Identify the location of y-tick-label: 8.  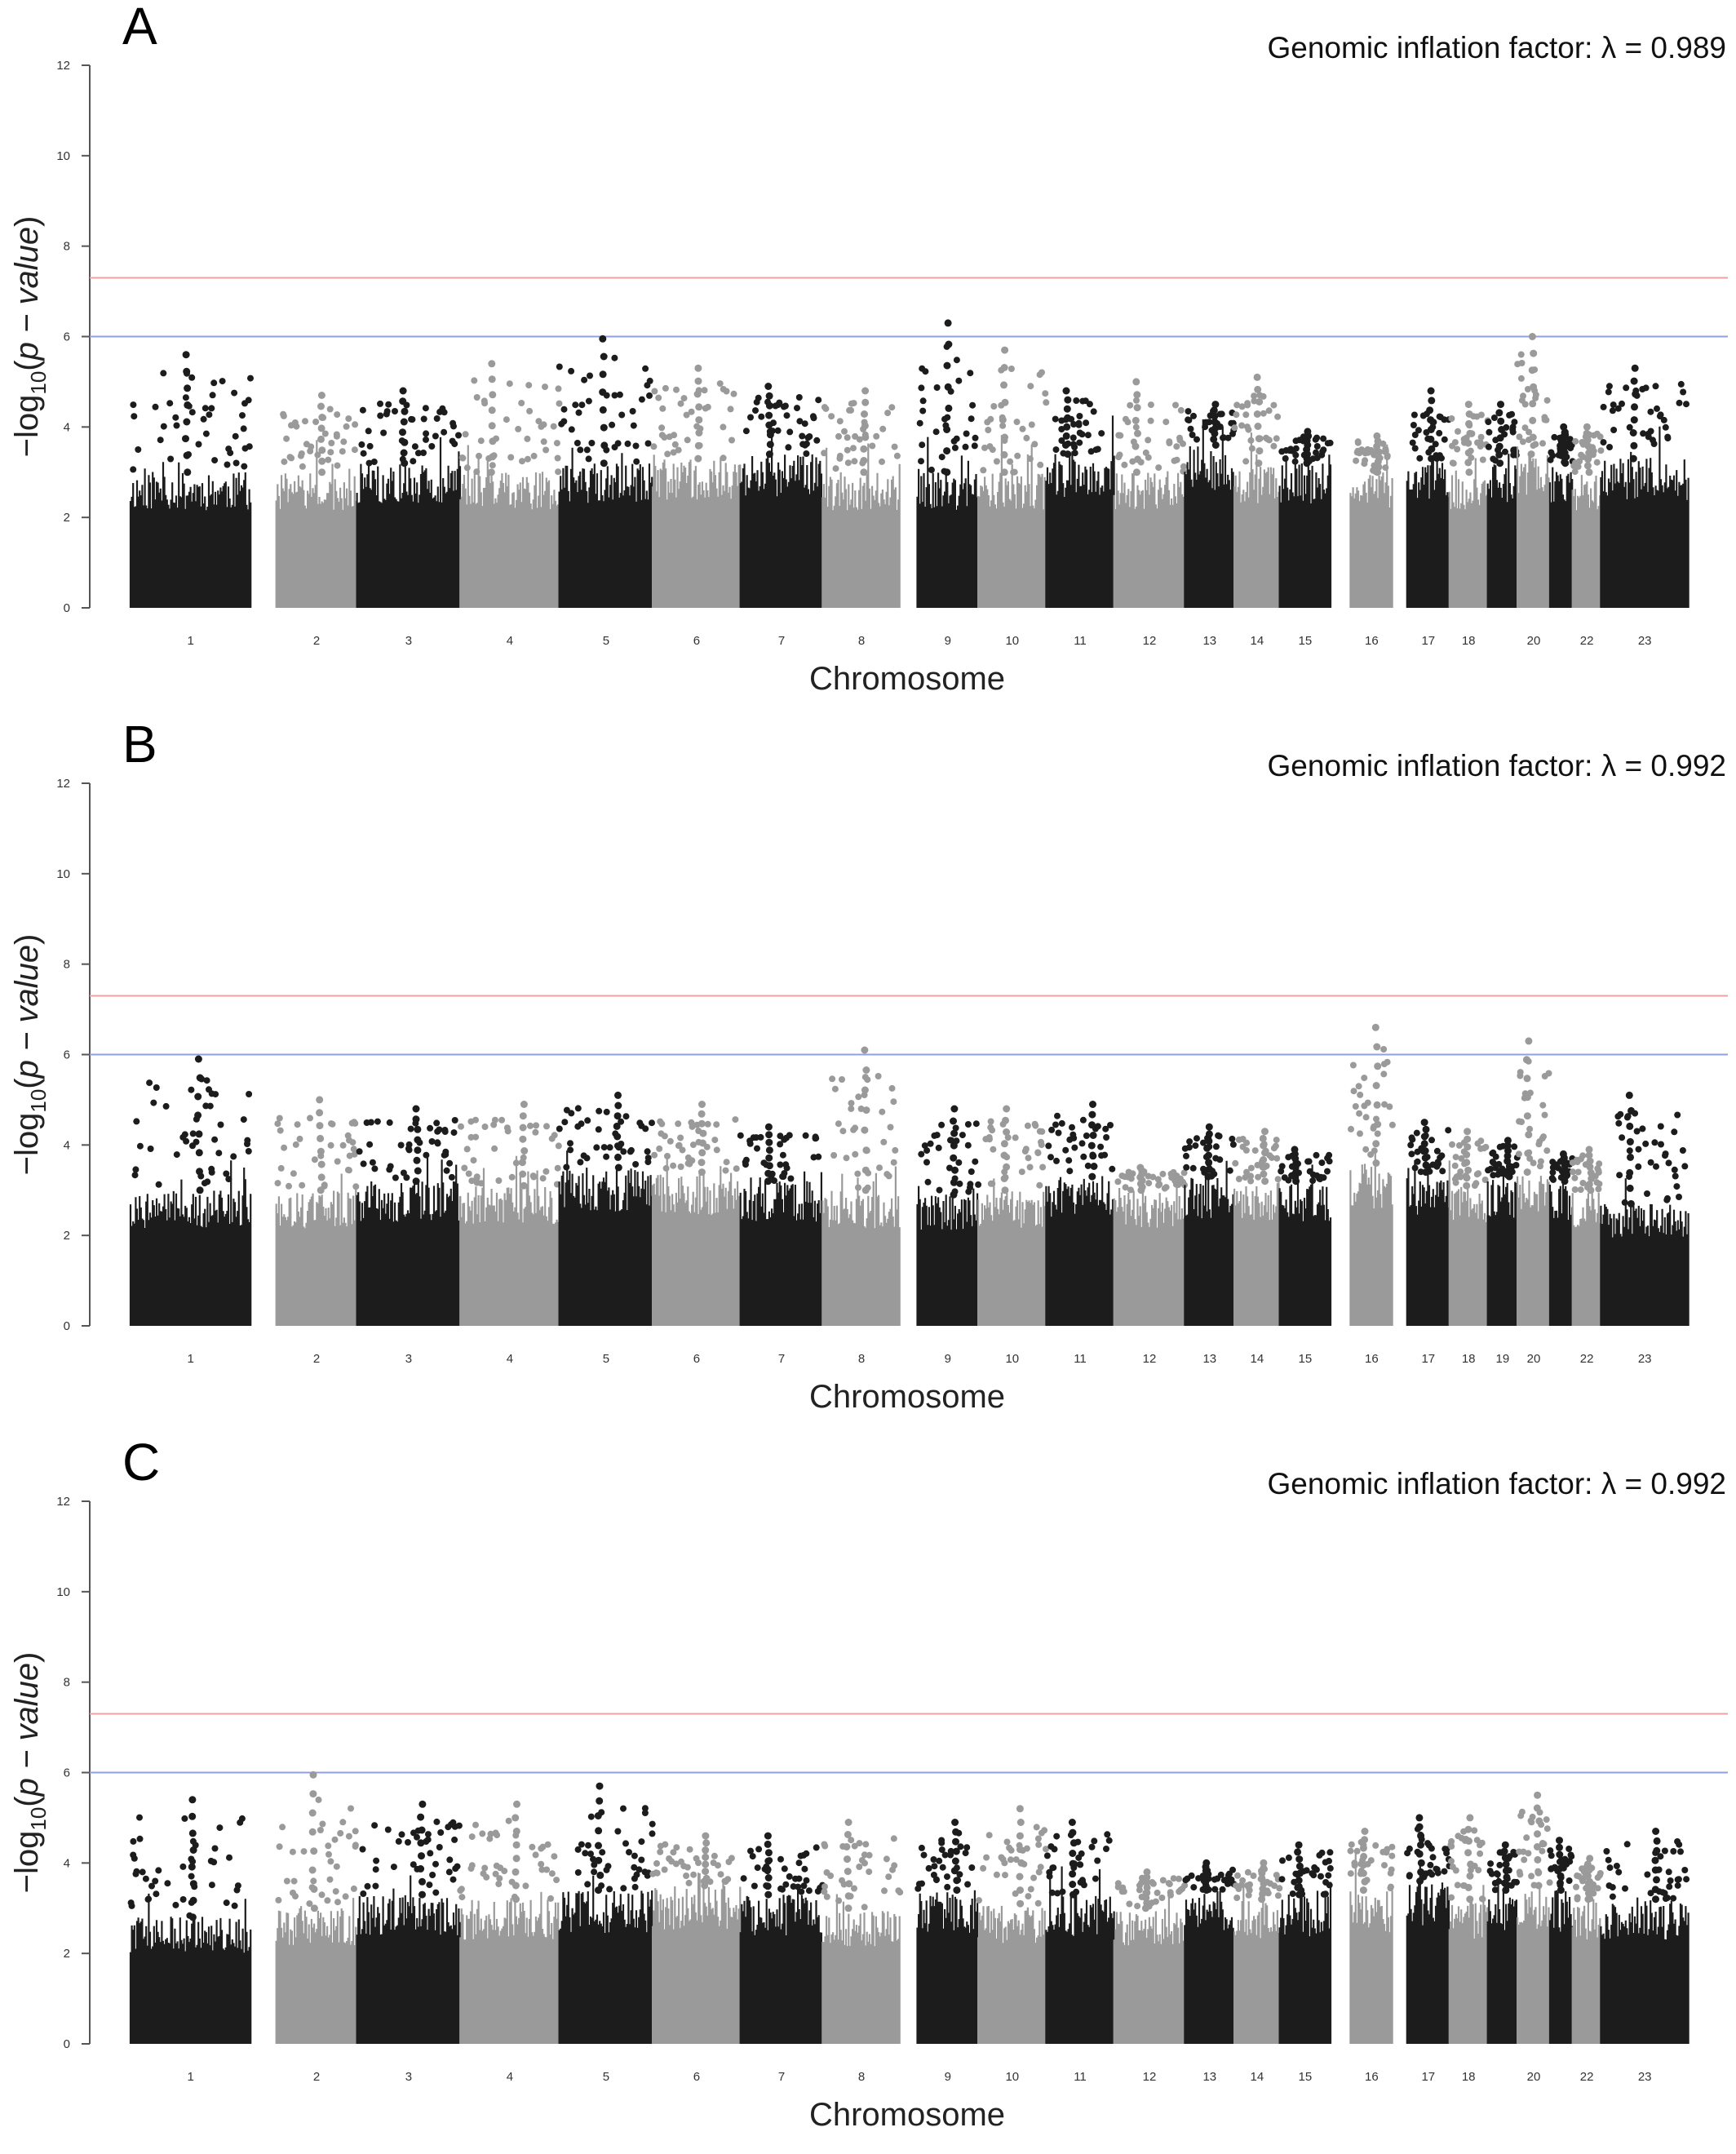
(67, 1683).